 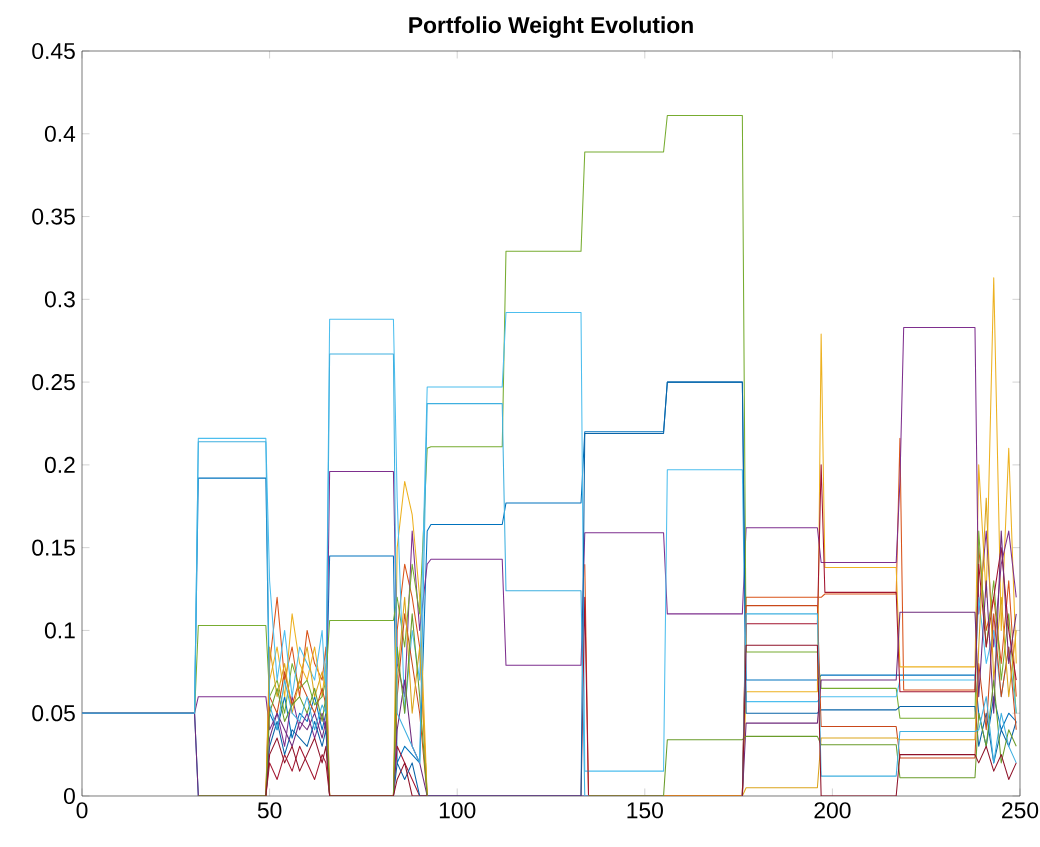 I want to click on x-tick-label: 50, so click(x=269, y=810).